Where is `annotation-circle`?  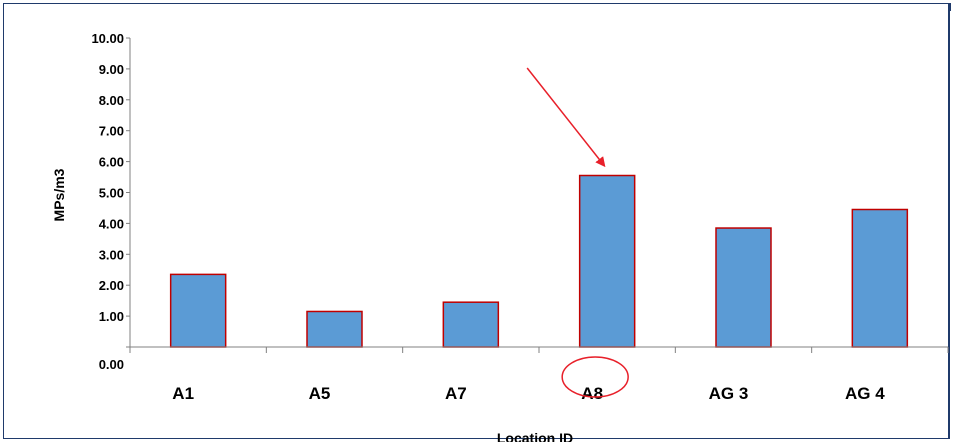
annotation-circle is located at coordinates (595, 377).